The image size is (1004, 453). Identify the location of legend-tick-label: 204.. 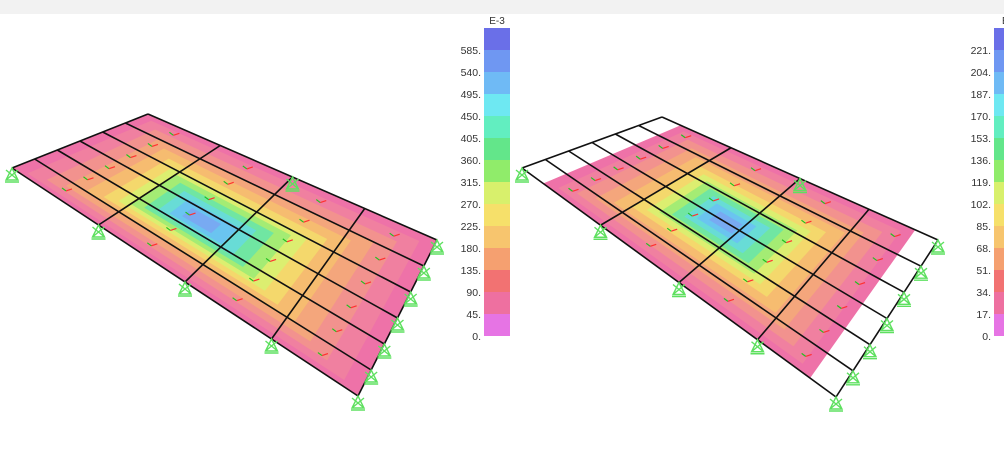
(981, 73).